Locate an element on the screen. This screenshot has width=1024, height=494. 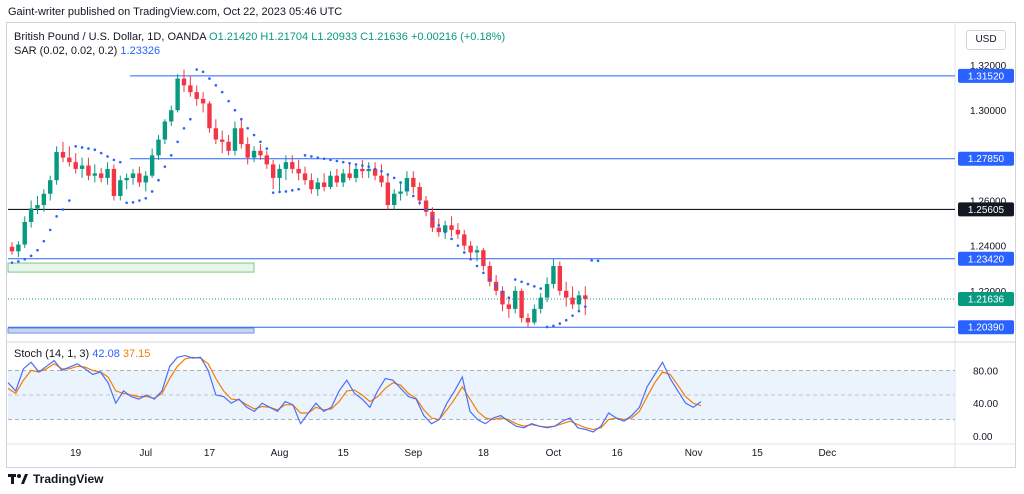
tradingview-brand: TradingView is located at coordinates (55, 479).